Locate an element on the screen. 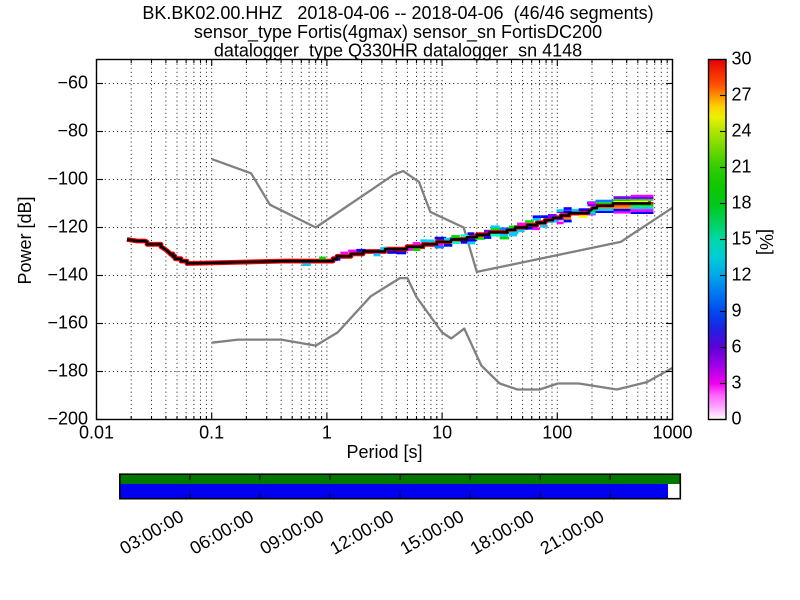 The image size is (800, 600). svg-text: −100 is located at coordinates (67, 179).